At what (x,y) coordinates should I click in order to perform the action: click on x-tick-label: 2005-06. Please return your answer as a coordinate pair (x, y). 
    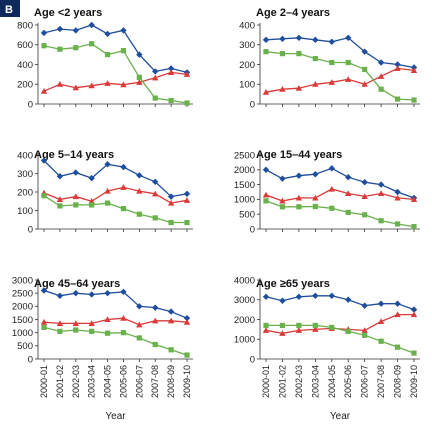
    Looking at the image, I should click on (123, 381).